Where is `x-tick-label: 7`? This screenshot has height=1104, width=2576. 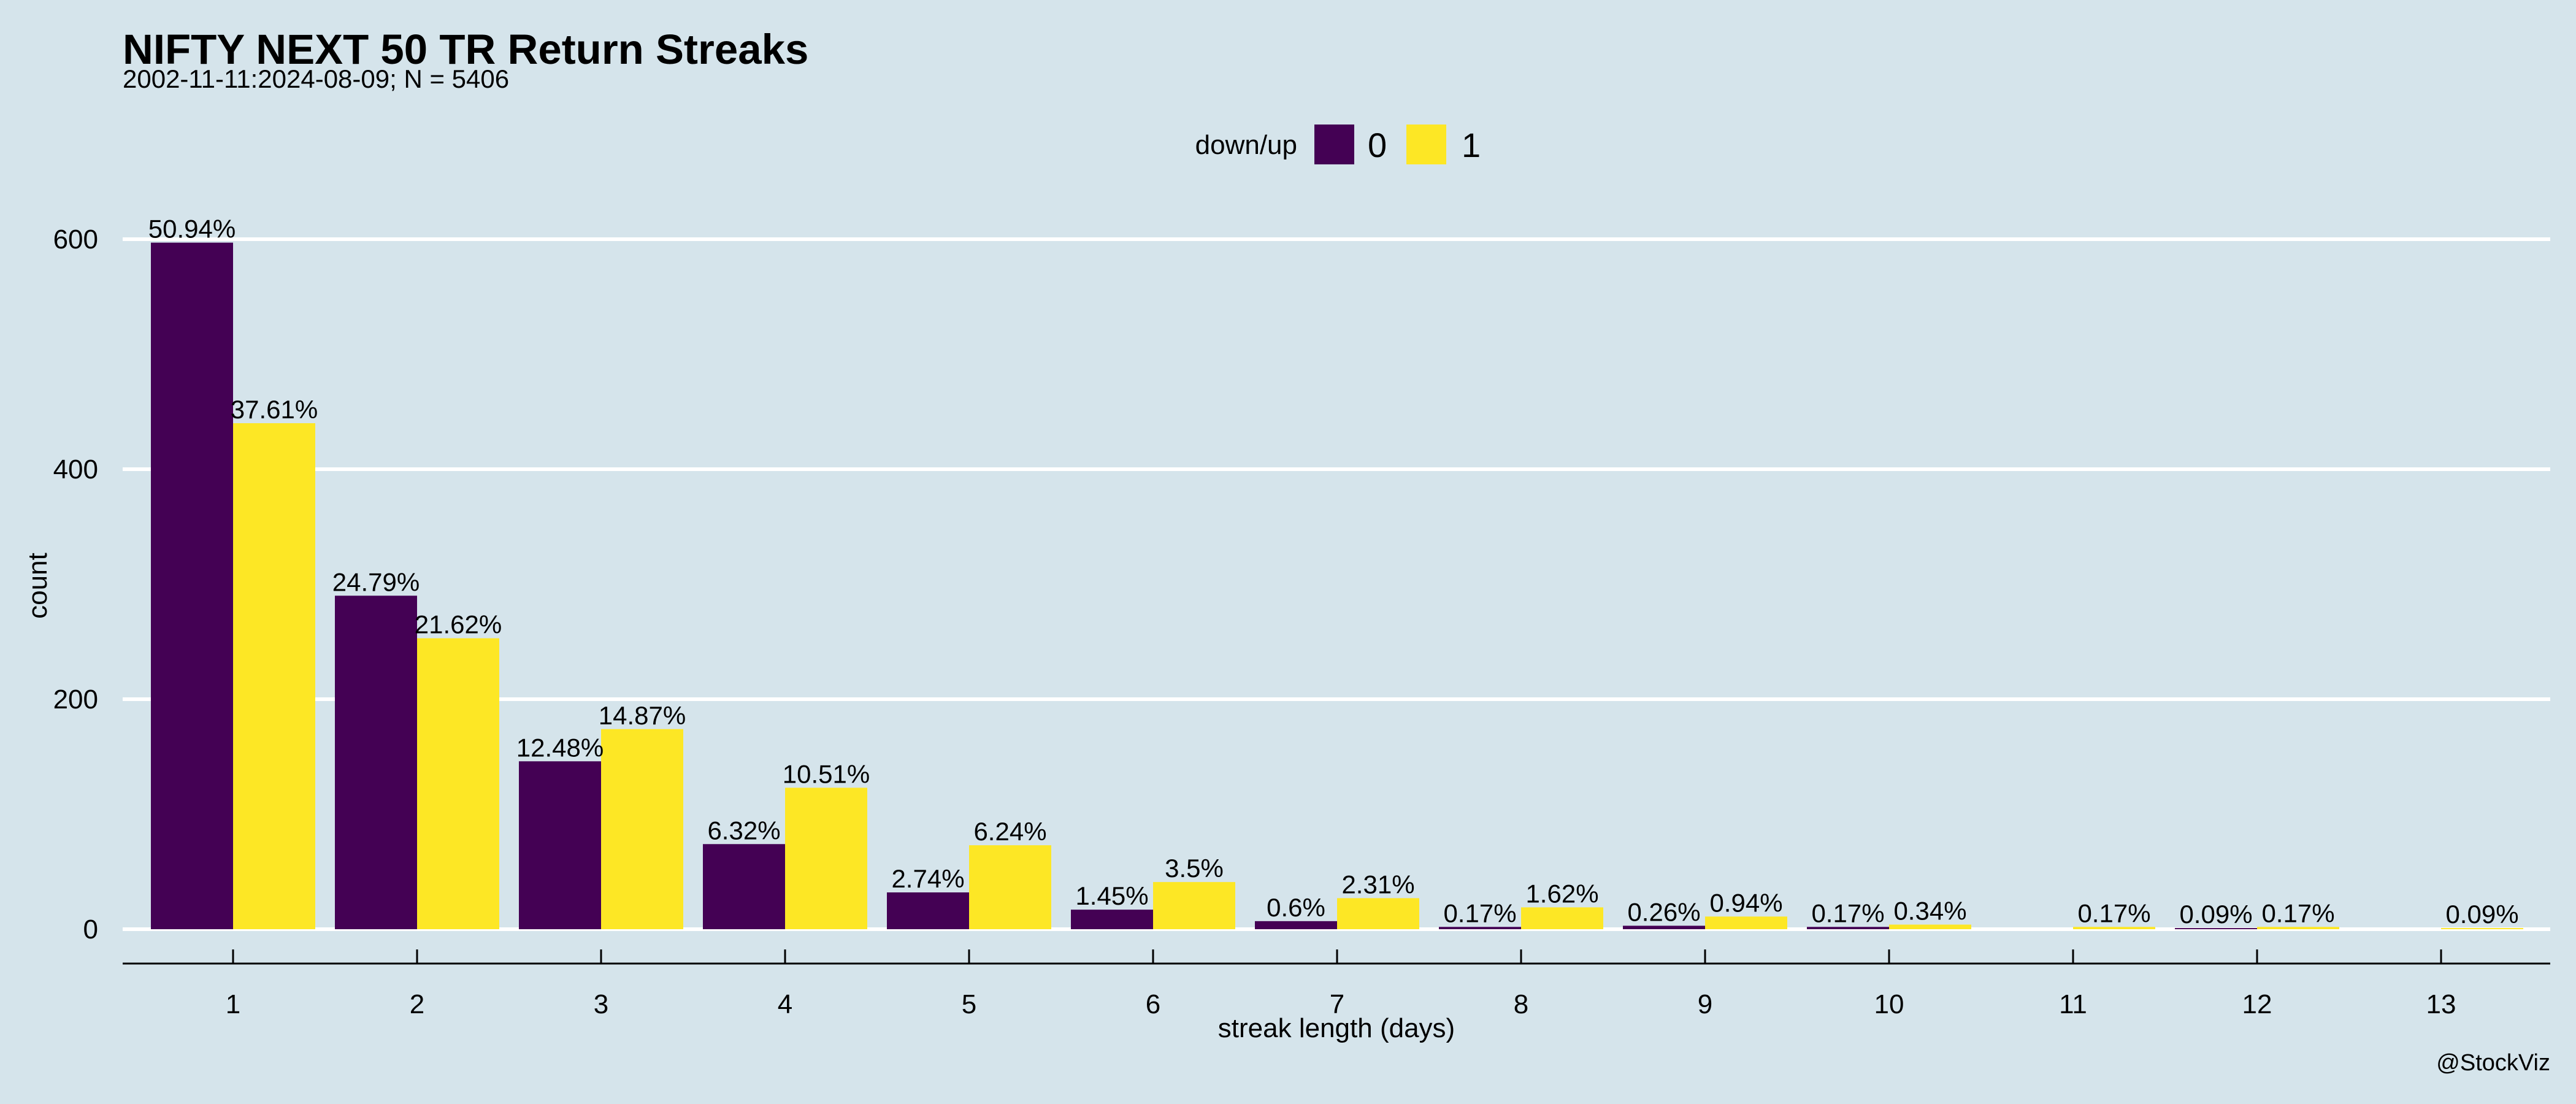
x-tick-label: 7 is located at coordinates (1337, 1004).